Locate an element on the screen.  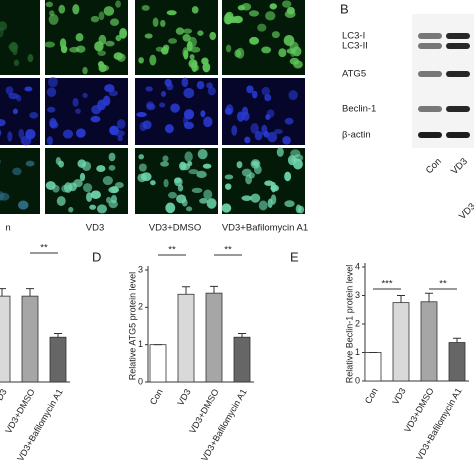
image-tile is located at coordinates (20, 37).